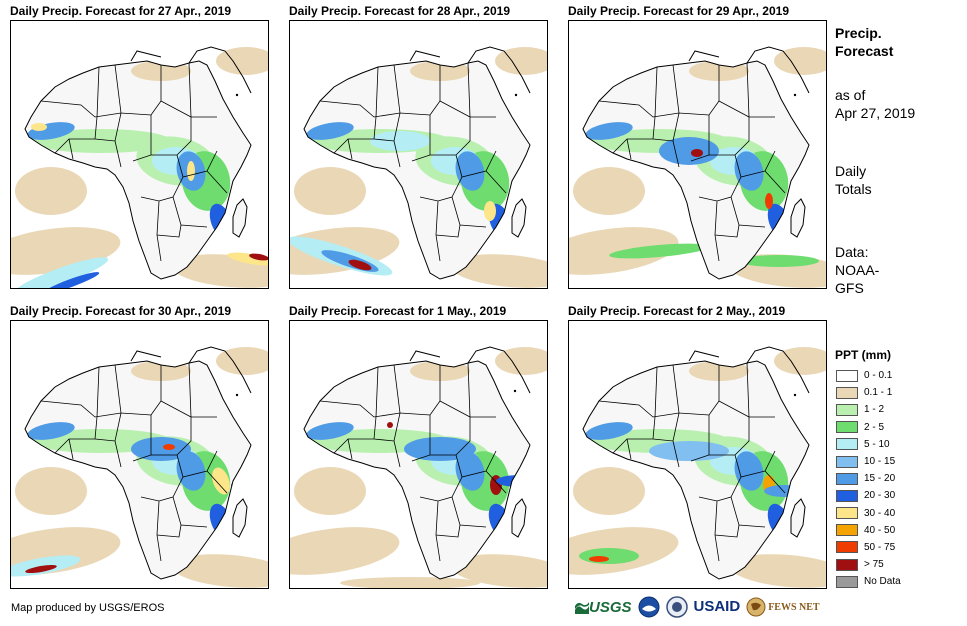 The image size is (967, 626). I want to click on info-data-line1: Data:, so click(852, 252).